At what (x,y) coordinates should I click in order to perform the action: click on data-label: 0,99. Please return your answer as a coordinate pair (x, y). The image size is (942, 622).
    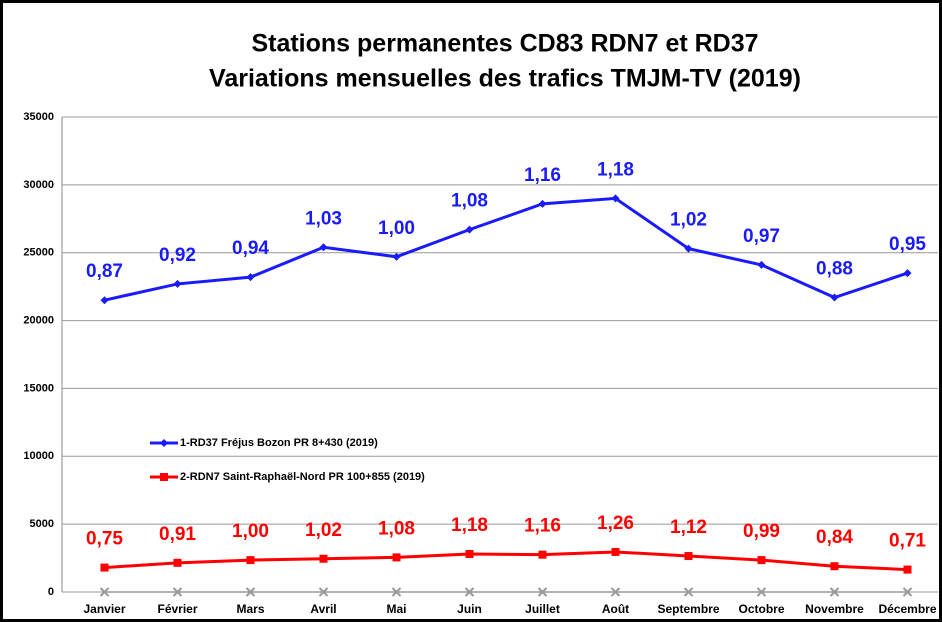
    Looking at the image, I should click on (761, 531).